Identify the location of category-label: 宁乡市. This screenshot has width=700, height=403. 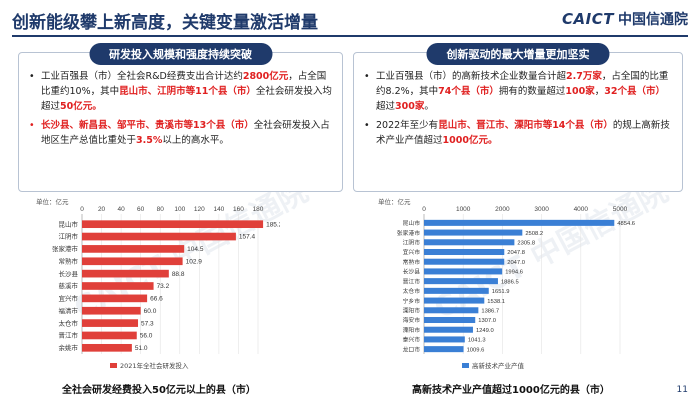
(412, 301).